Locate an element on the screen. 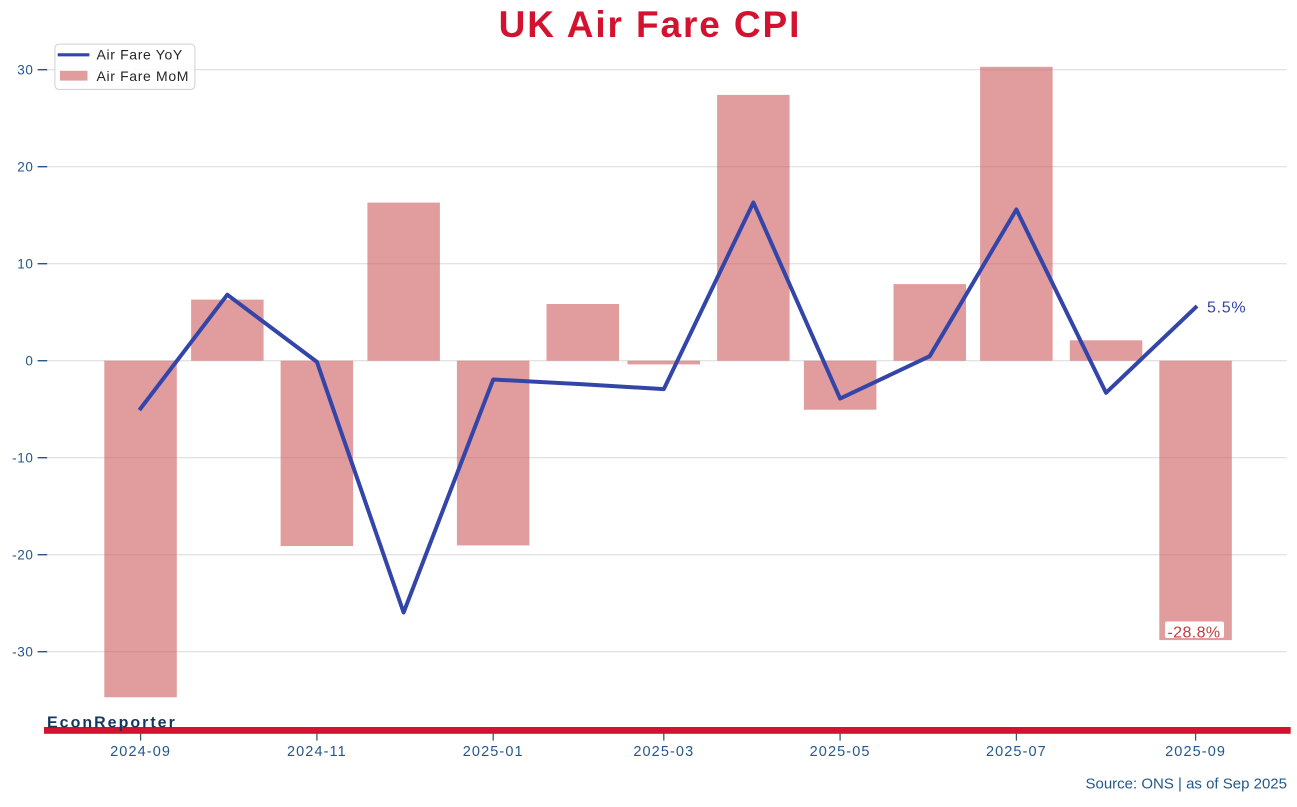 This screenshot has width=1297, height=807. svg-text: 2024-09 is located at coordinates (140, 752).